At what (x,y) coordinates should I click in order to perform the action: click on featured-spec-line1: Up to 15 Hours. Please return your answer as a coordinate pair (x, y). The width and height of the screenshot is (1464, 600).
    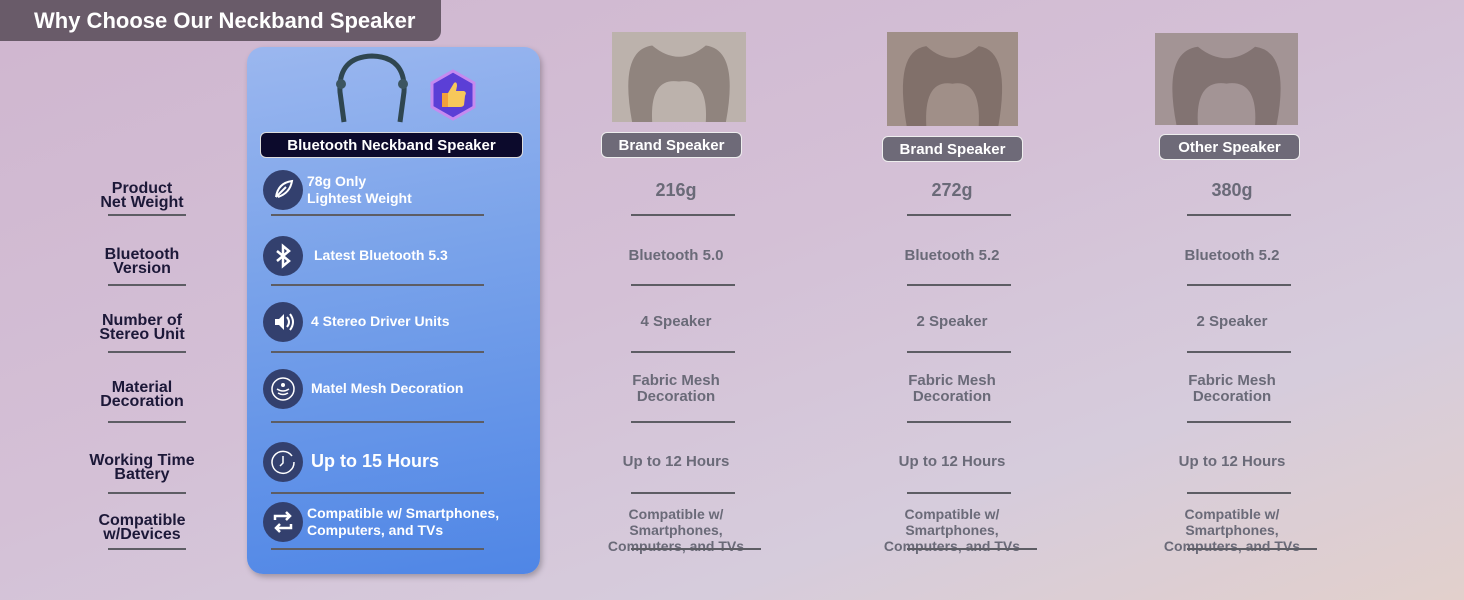
    Looking at the image, I should click on (375, 461).